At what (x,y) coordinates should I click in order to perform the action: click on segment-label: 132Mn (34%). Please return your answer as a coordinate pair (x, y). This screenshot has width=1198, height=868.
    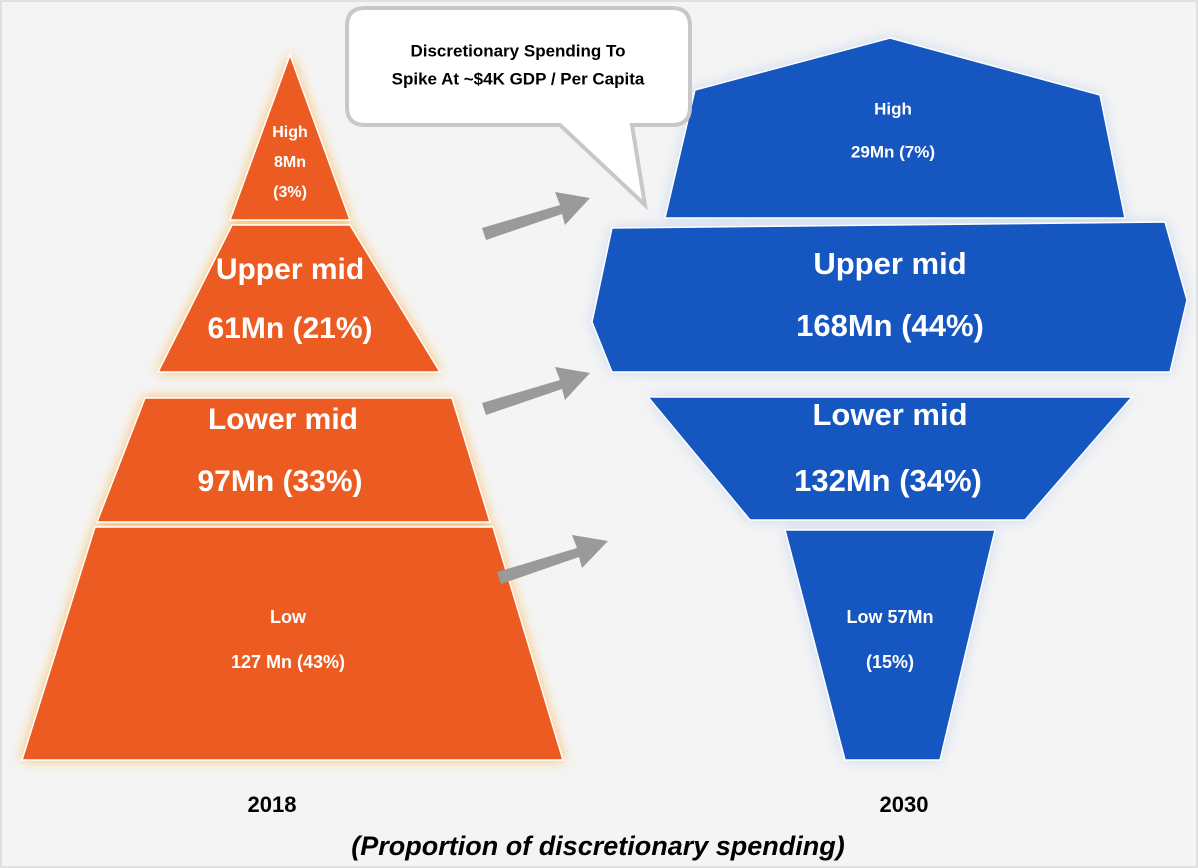
    Looking at the image, I should click on (888, 480).